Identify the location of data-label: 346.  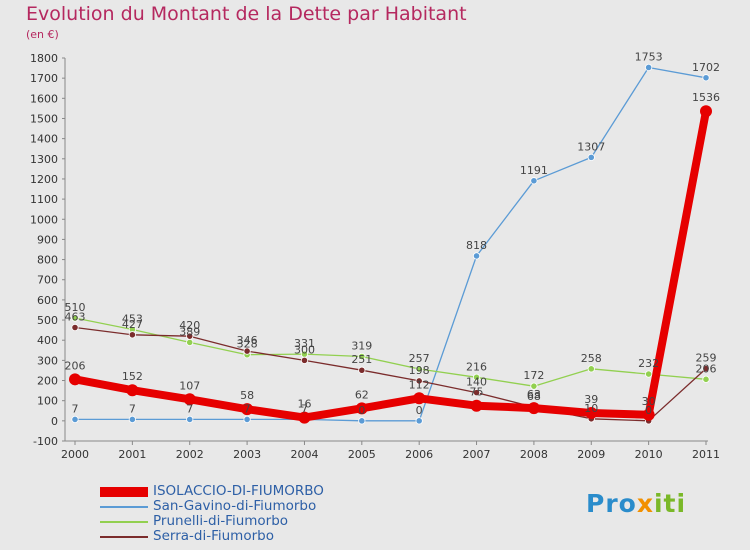
(247, 340).